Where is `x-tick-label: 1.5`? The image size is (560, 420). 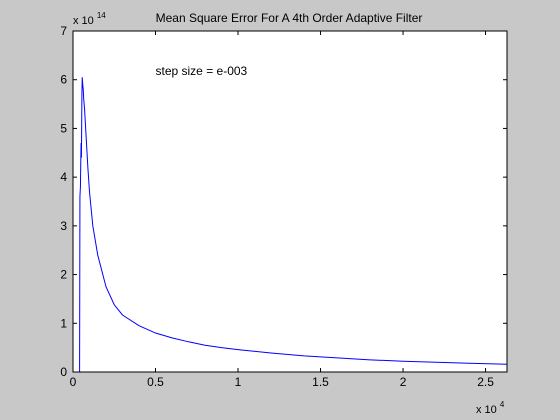 x-tick-label: 1.5 is located at coordinates (320, 382).